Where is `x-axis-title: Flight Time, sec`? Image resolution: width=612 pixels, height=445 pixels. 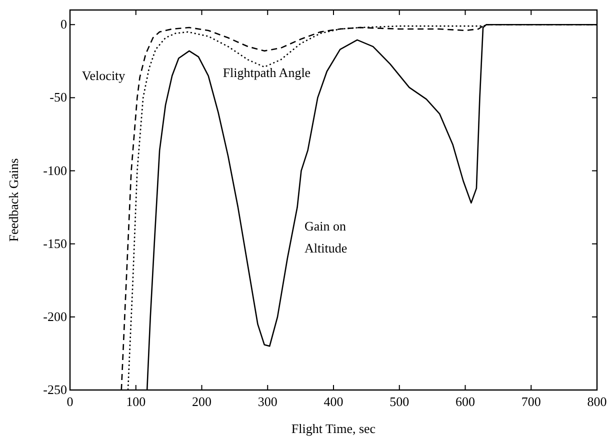 x-axis-title: Flight Time, sec is located at coordinates (333, 428).